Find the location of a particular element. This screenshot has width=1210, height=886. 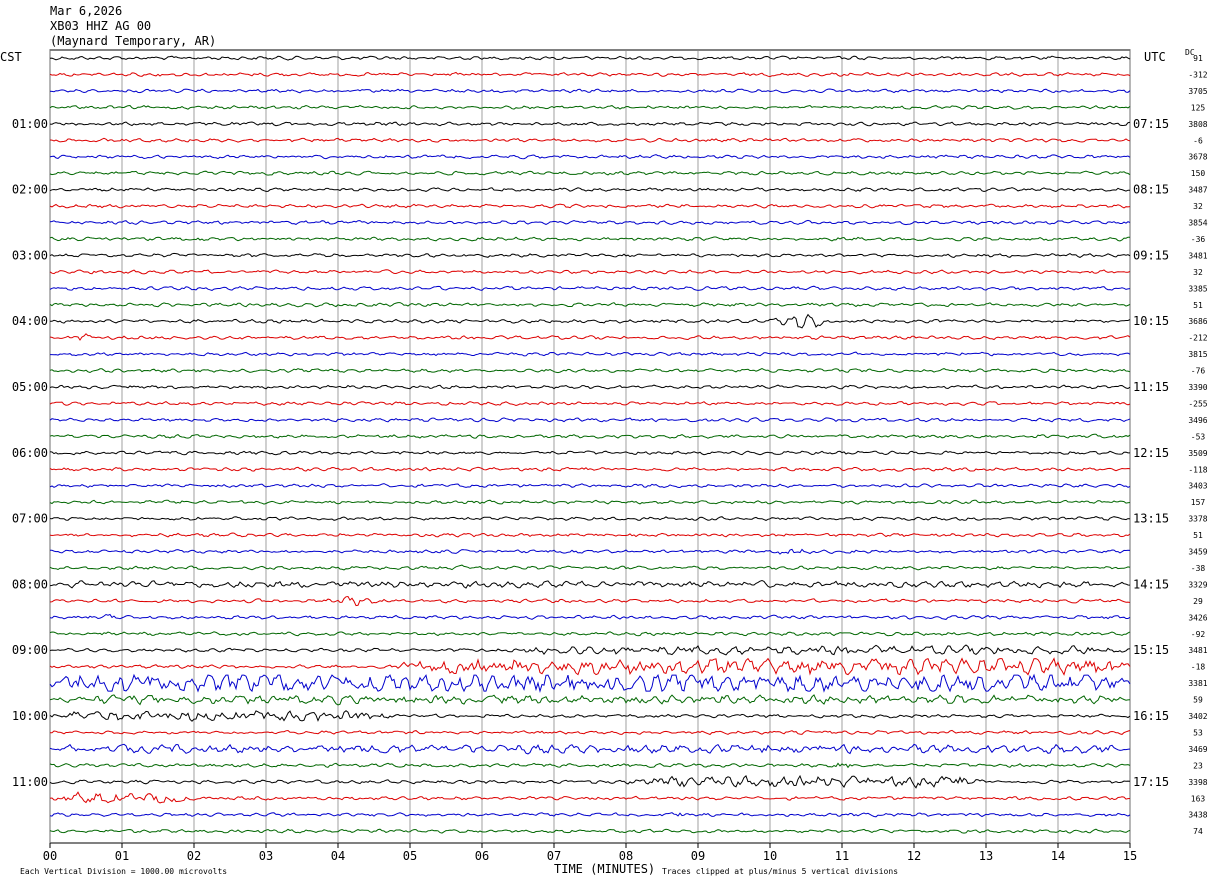

dc-offset-label: 29 is located at coordinates (1198, 601).